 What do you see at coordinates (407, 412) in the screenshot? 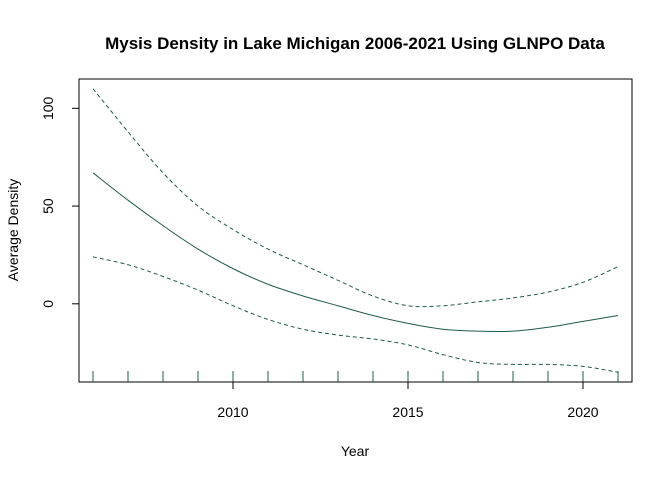
I see `x-tick-label: 2015` at bounding box center [407, 412].